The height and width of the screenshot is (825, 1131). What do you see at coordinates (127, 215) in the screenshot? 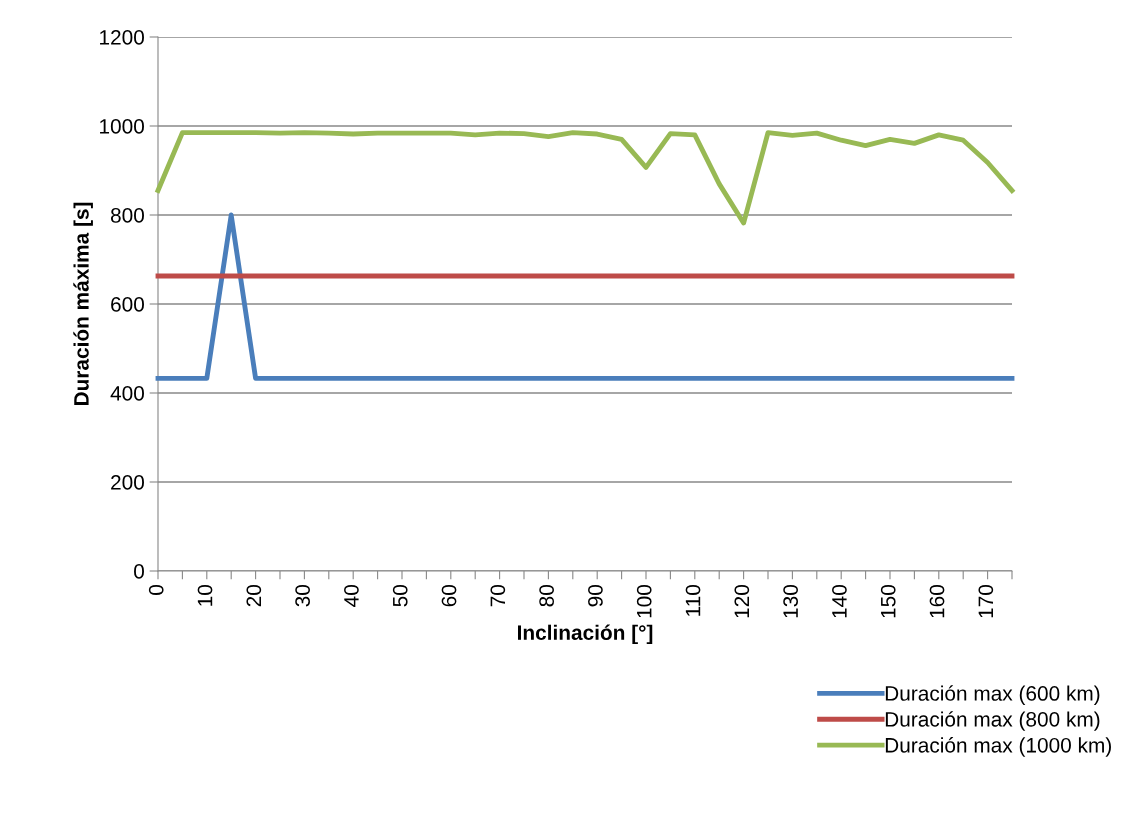
I see `y-tick-label: 800` at bounding box center [127, 215].